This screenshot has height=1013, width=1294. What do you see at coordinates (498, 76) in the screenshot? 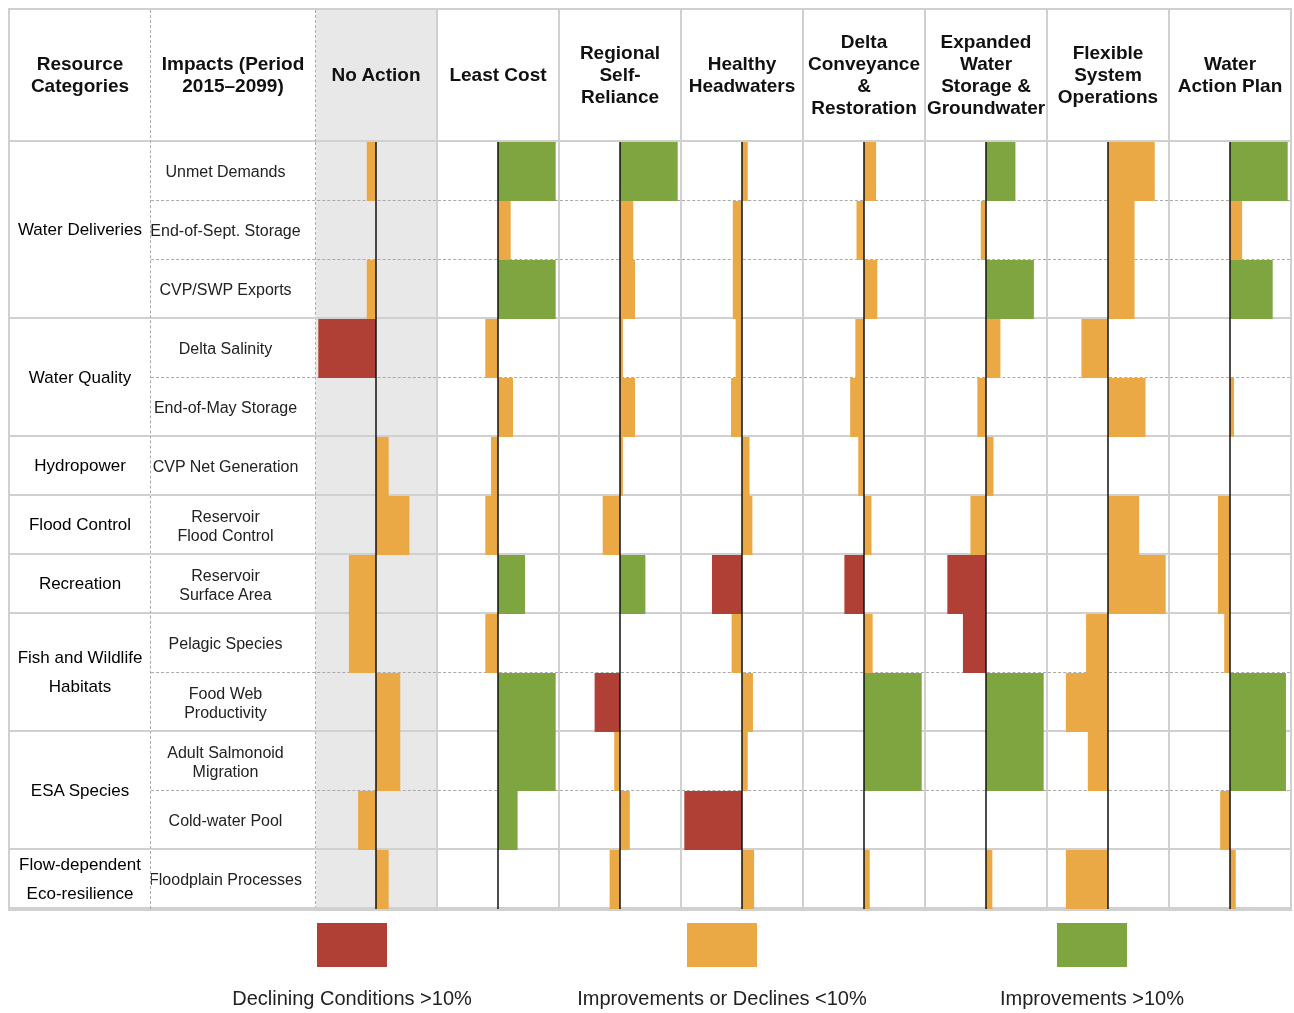
I see `chart-title: Least Cost` at bounding box center [498, 76].